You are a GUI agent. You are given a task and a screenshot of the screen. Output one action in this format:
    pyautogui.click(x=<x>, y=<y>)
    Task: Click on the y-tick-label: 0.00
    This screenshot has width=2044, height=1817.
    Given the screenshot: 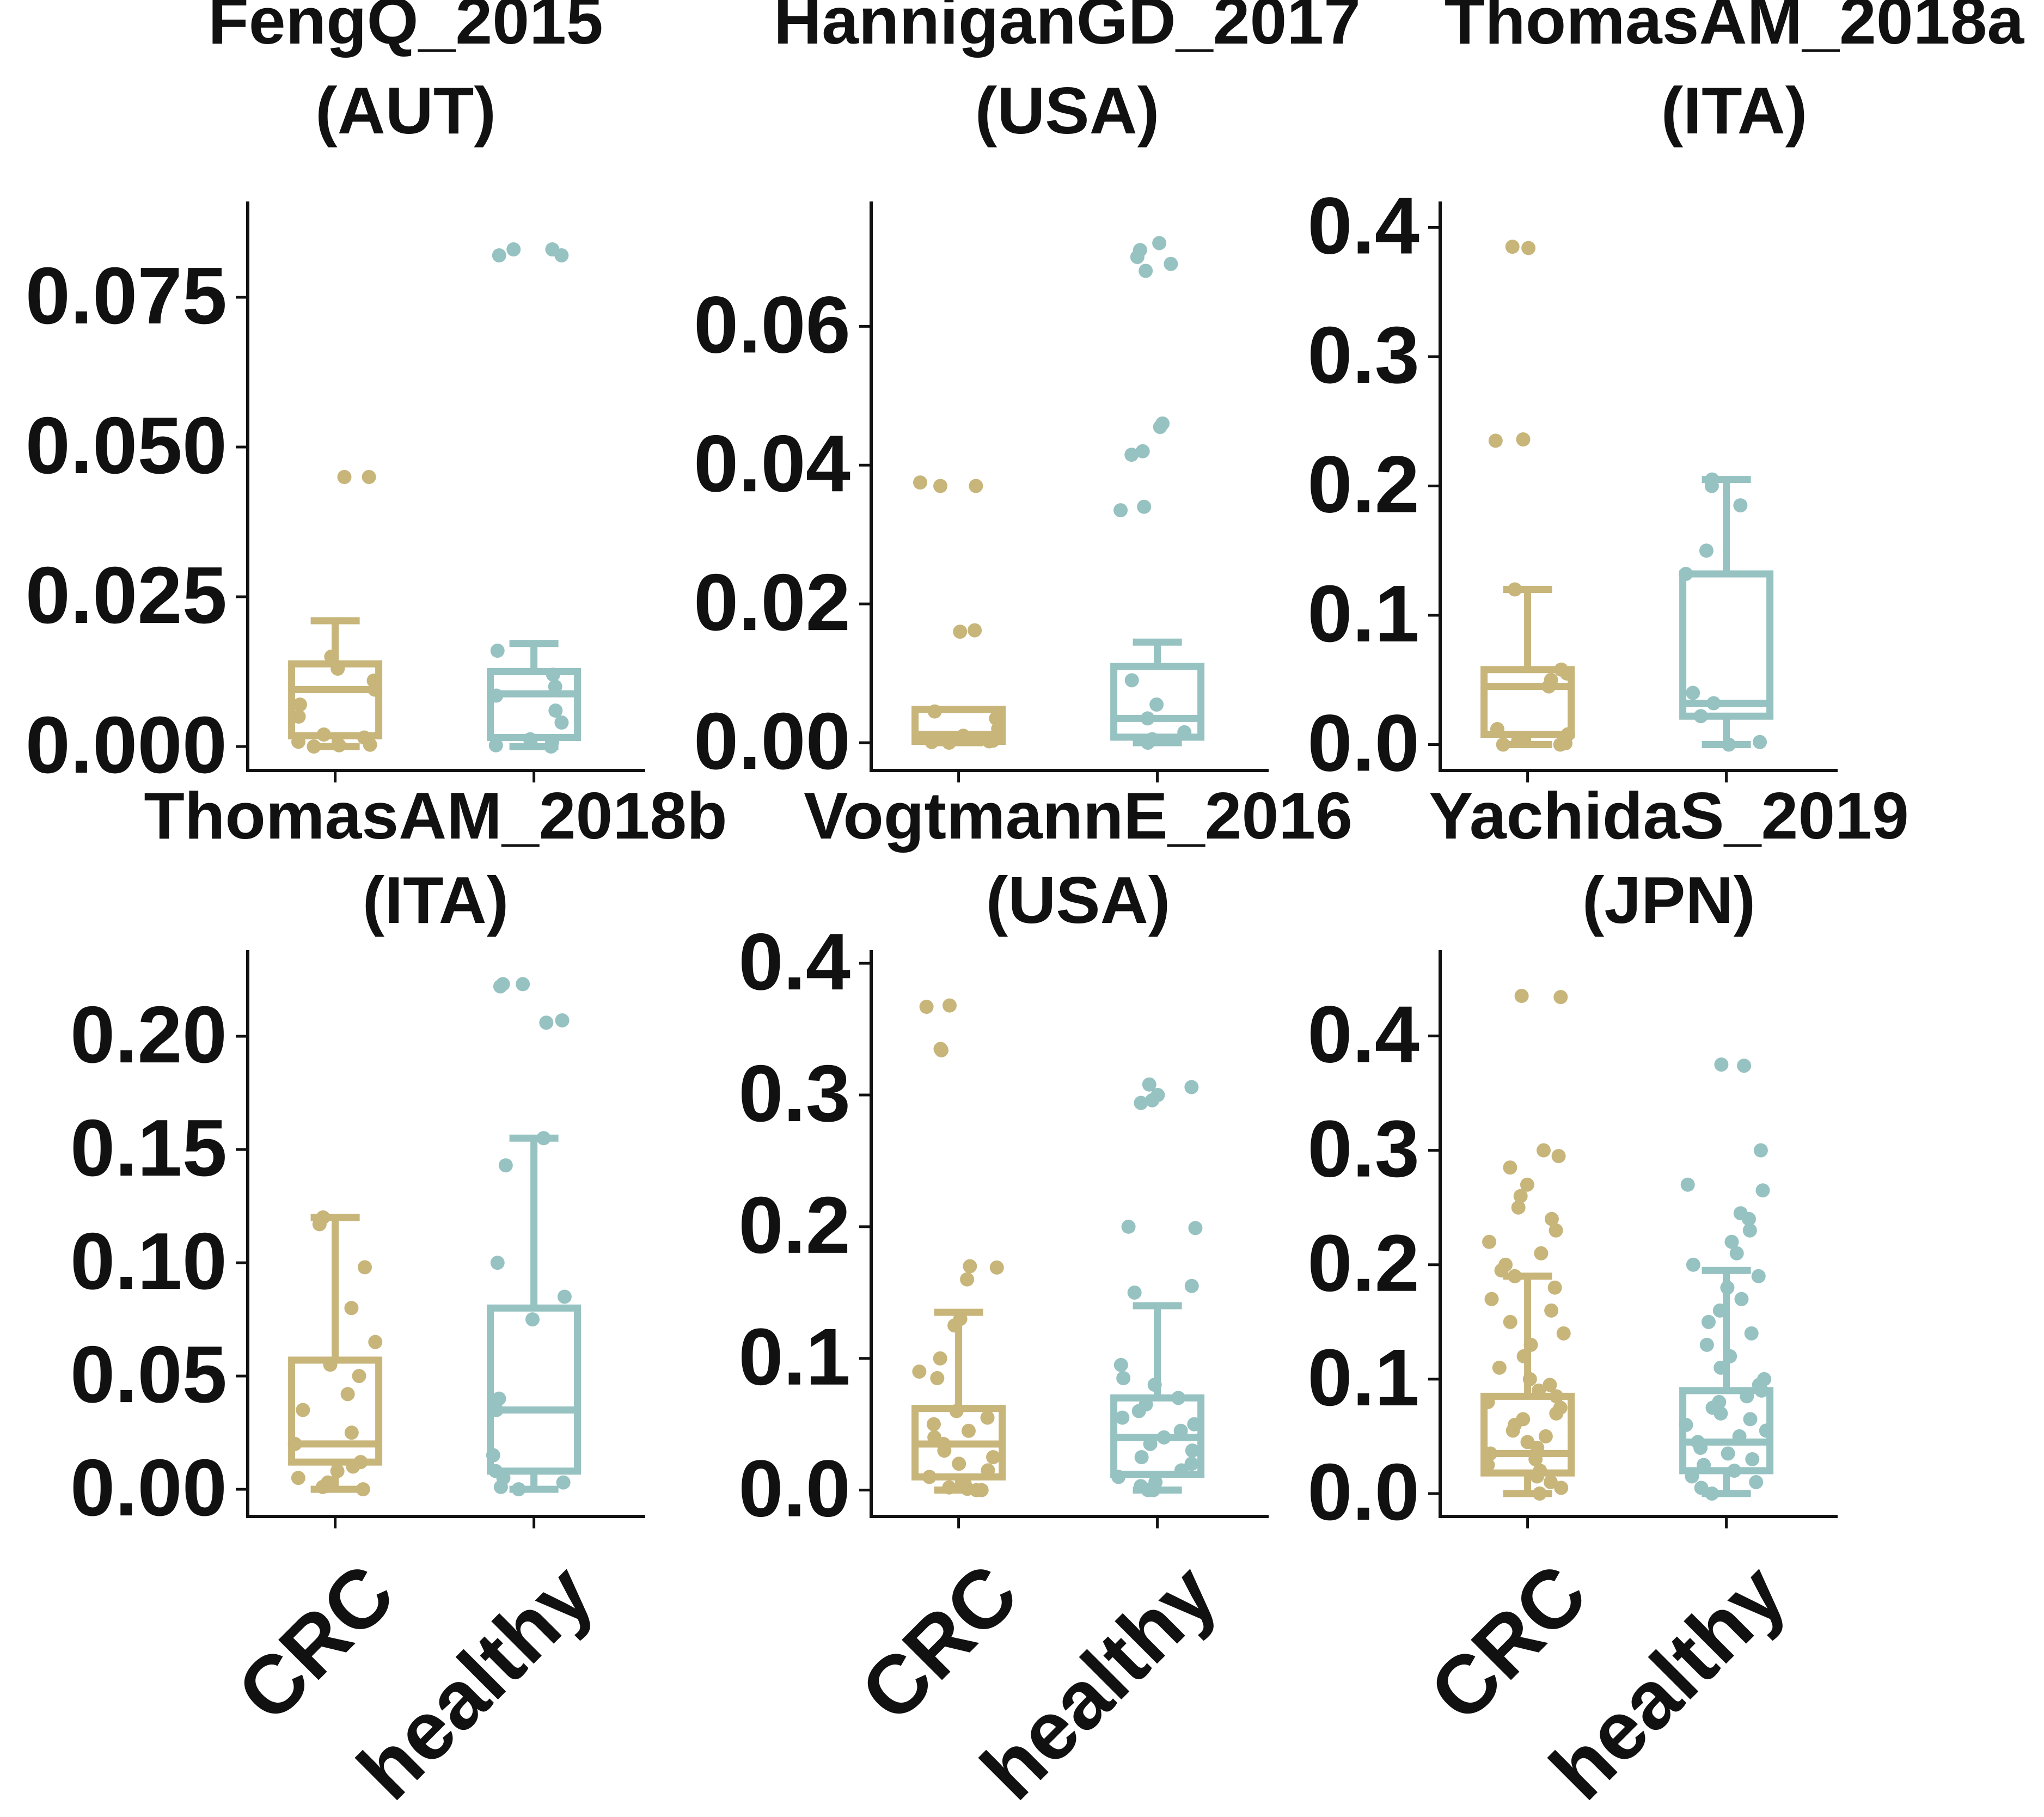 What is the action you would take?
    pyautogui.click(x=148, y=1488)
    